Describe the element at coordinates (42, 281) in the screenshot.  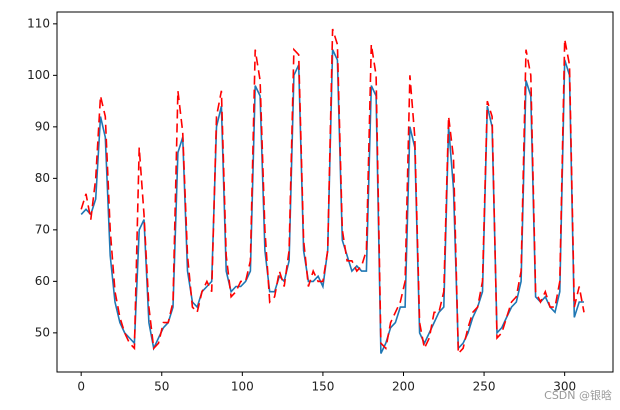
I see `y-tick-label: 60` at that location.